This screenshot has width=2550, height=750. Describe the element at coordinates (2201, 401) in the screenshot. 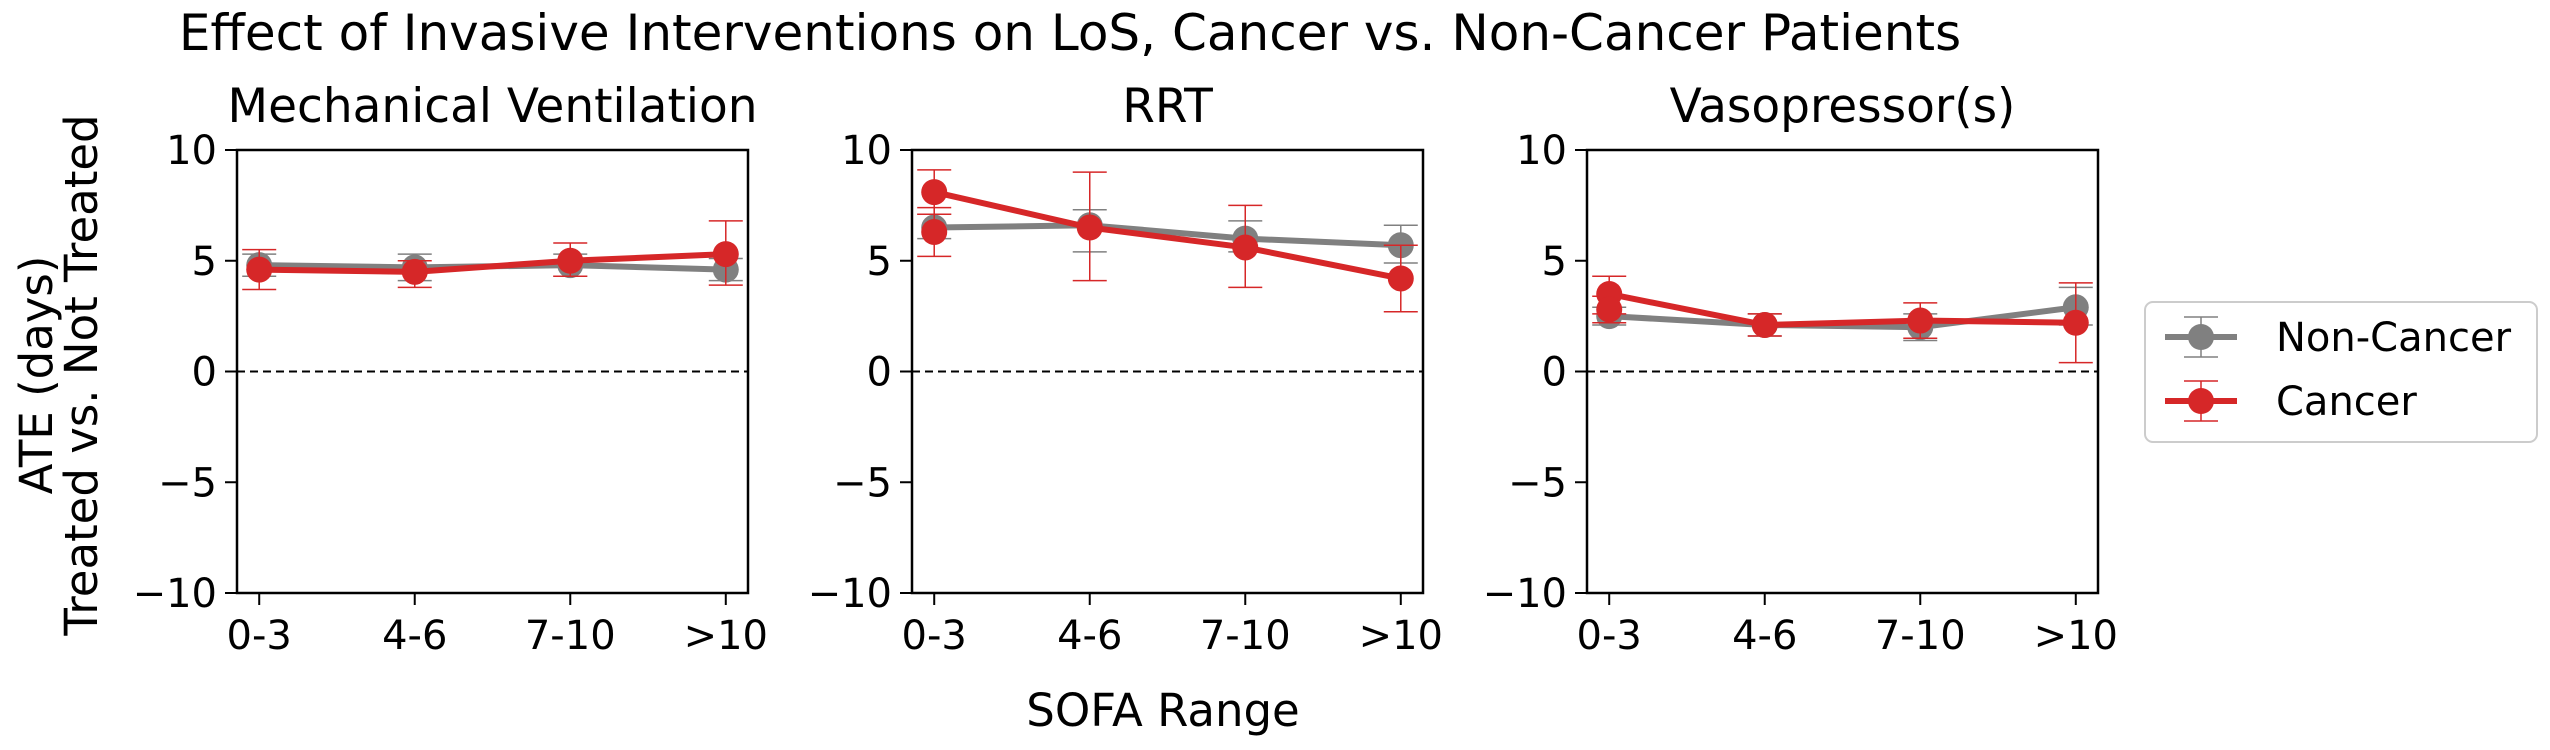

I see `legend-marker-cancer` at that location.